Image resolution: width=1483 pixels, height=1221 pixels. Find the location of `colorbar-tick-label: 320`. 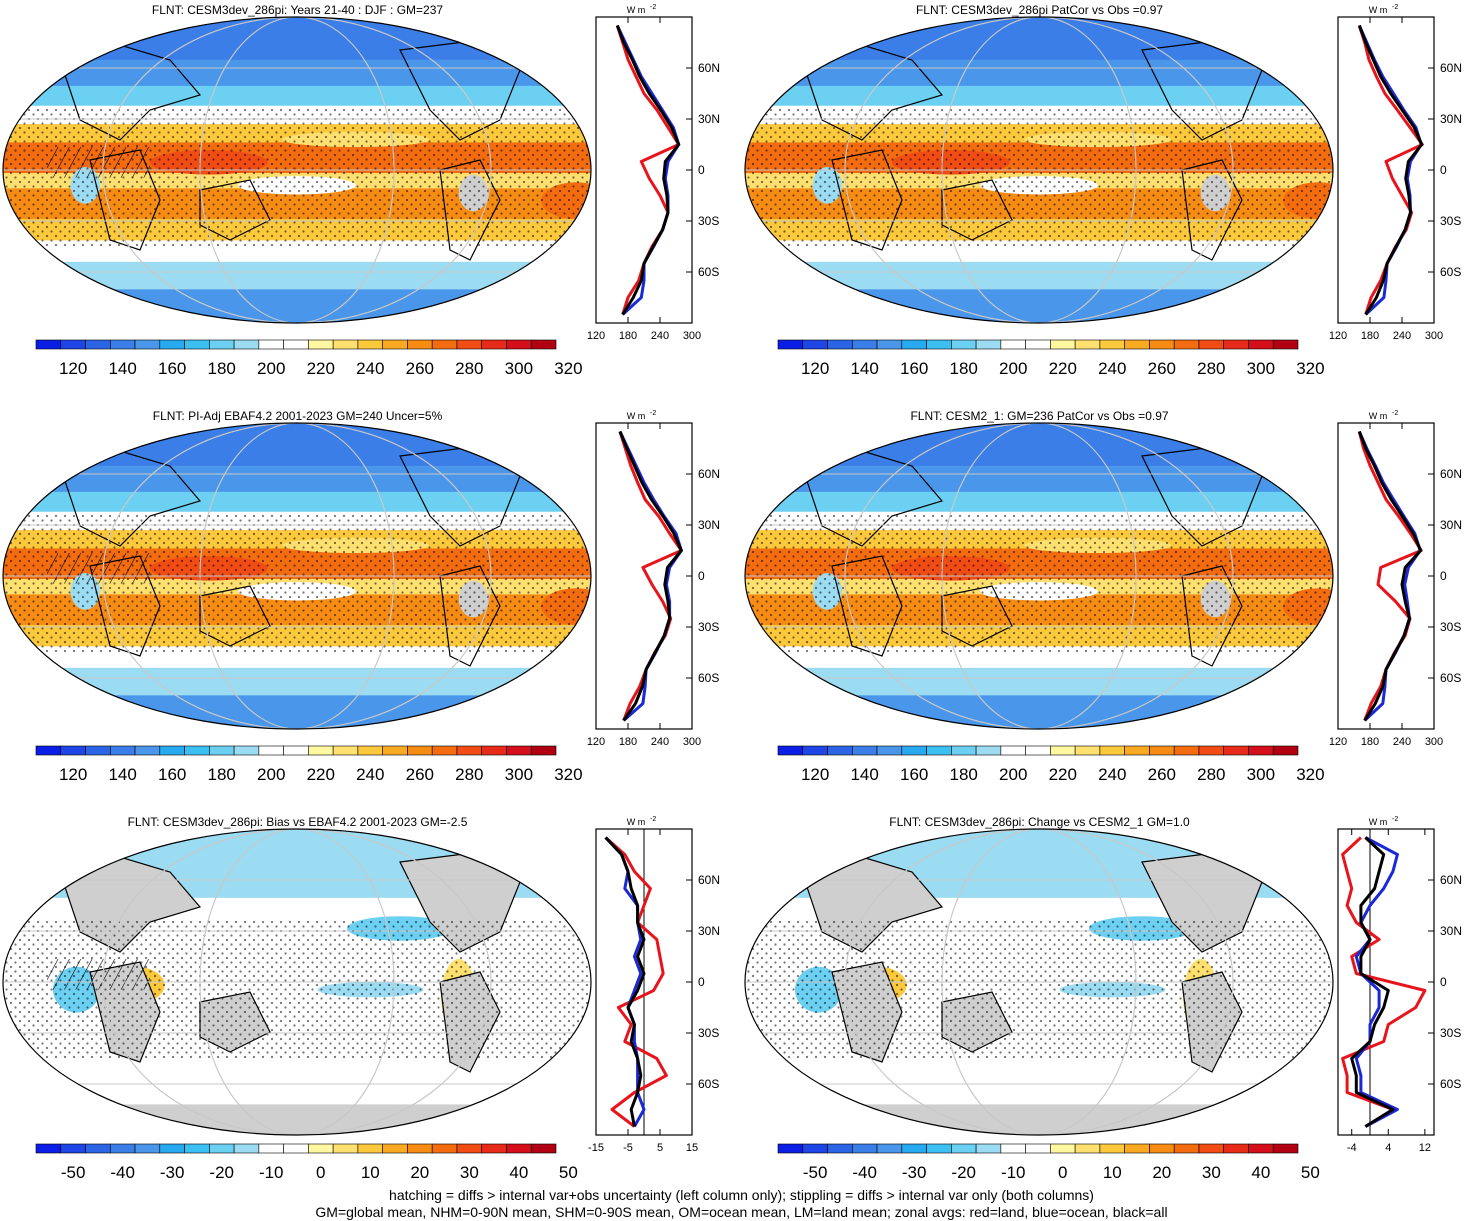

colorbar-tick-label: 320 is located at coordinates (1310, 368).